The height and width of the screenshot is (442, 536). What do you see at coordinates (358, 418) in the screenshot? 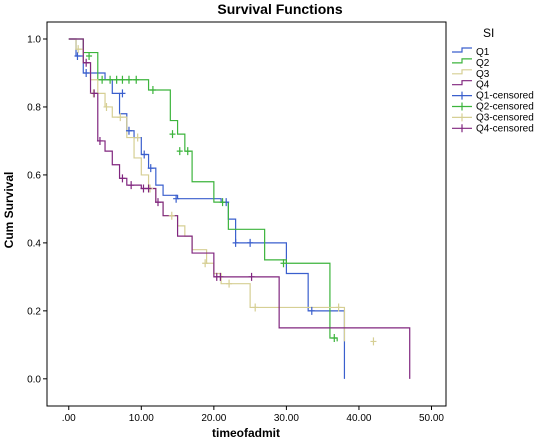
I see `x-tick-label: 40.00` at bounding box center [358, 418].